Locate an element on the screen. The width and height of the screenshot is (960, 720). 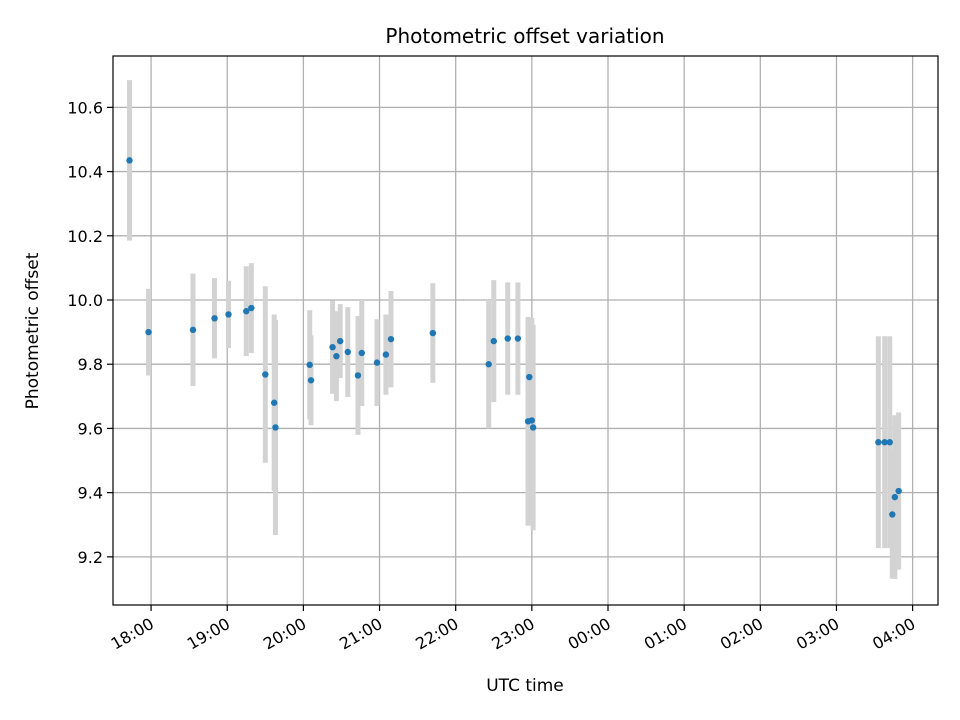
x-tick-label: 18:00 is located at coordinates (132, 634).